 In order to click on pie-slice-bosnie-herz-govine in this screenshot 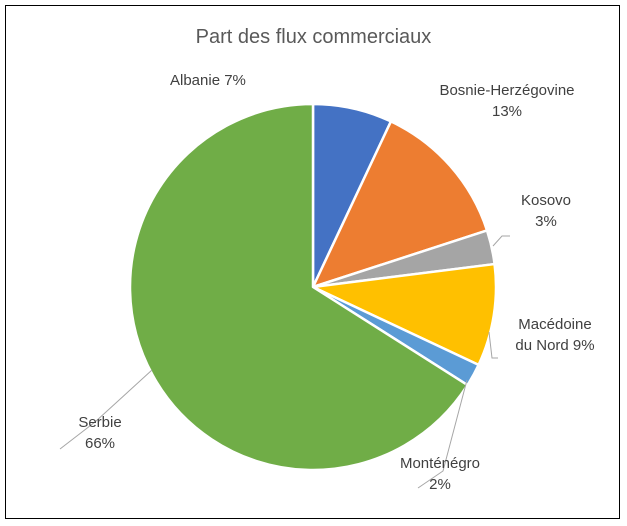, I will do `click(400, 204)`.